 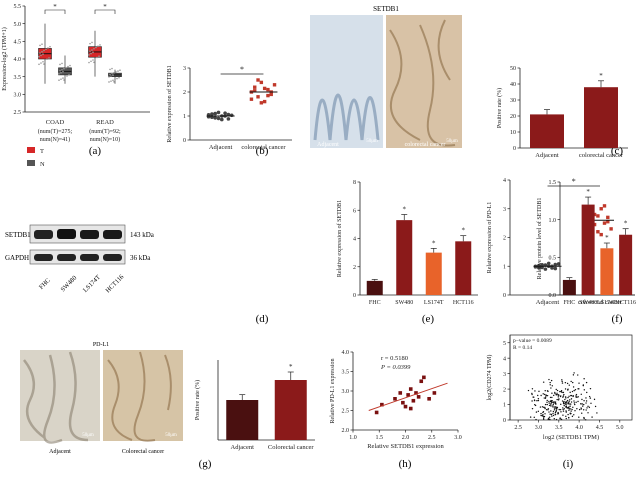 I want to click on panel-label-f: (f), so click(x=617, y=319).